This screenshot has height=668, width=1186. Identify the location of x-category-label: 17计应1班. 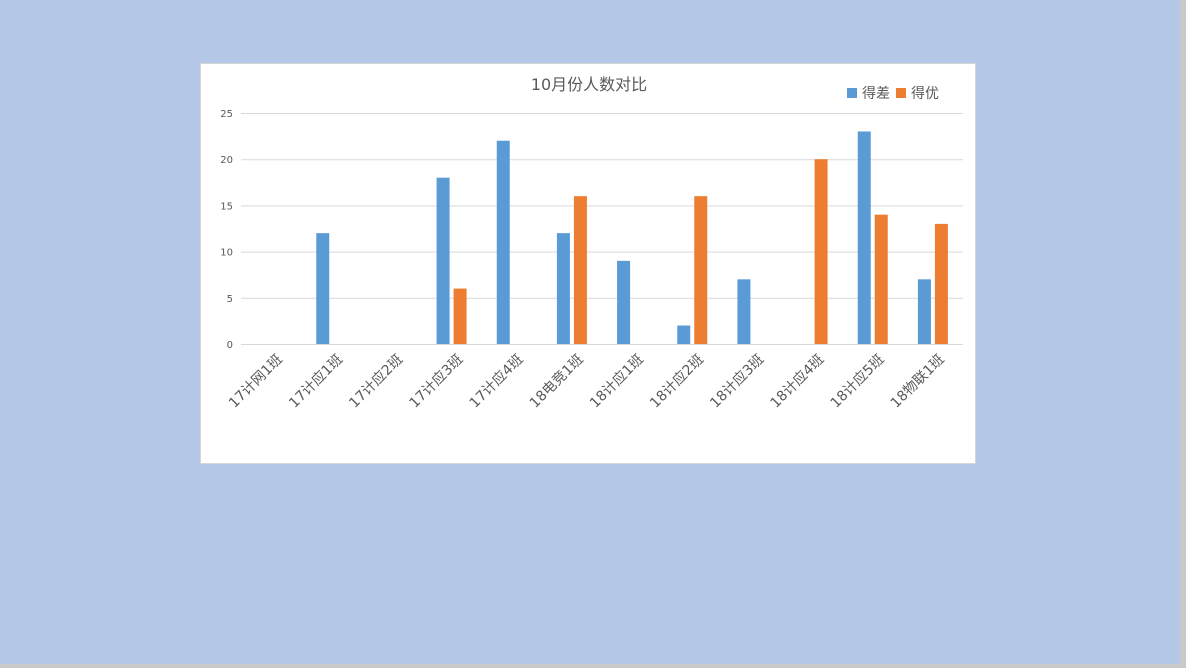
(315, 381).